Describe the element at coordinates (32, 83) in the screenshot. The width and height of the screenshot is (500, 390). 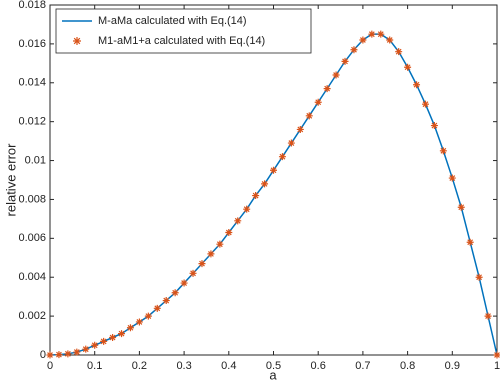
I see `y-tick-label: 0.014` at that location.